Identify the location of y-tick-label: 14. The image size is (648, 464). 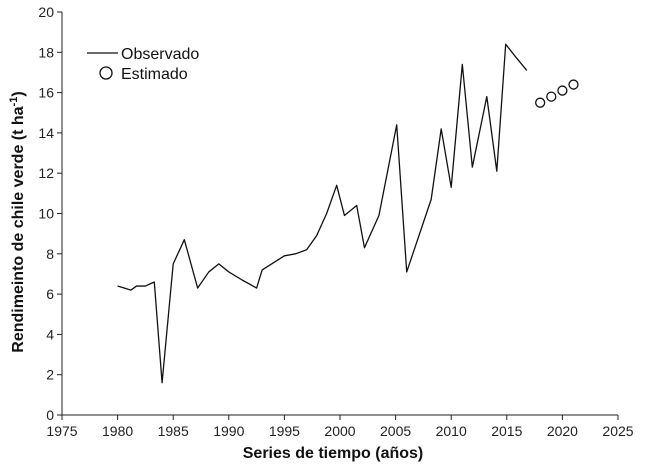
(46, 133).